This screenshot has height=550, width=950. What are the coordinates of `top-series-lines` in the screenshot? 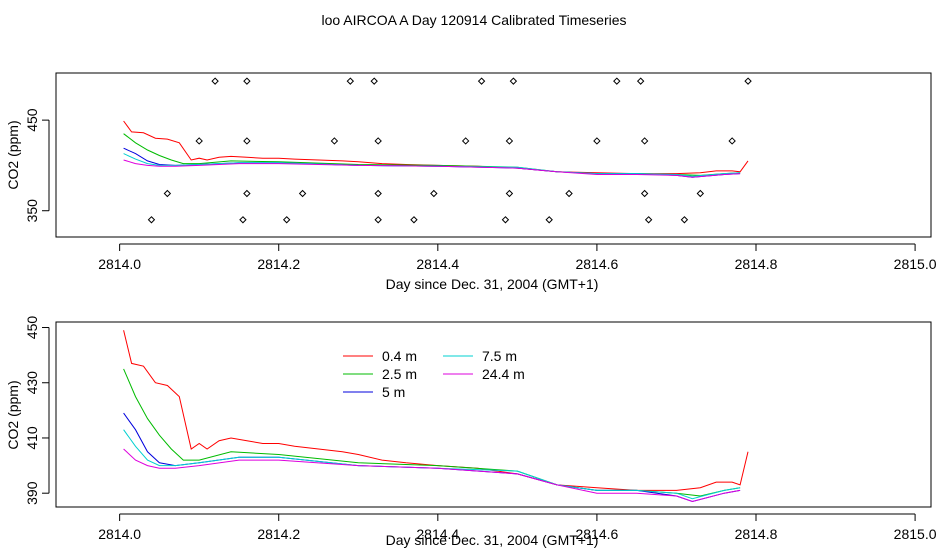 It's located at (436, 149).